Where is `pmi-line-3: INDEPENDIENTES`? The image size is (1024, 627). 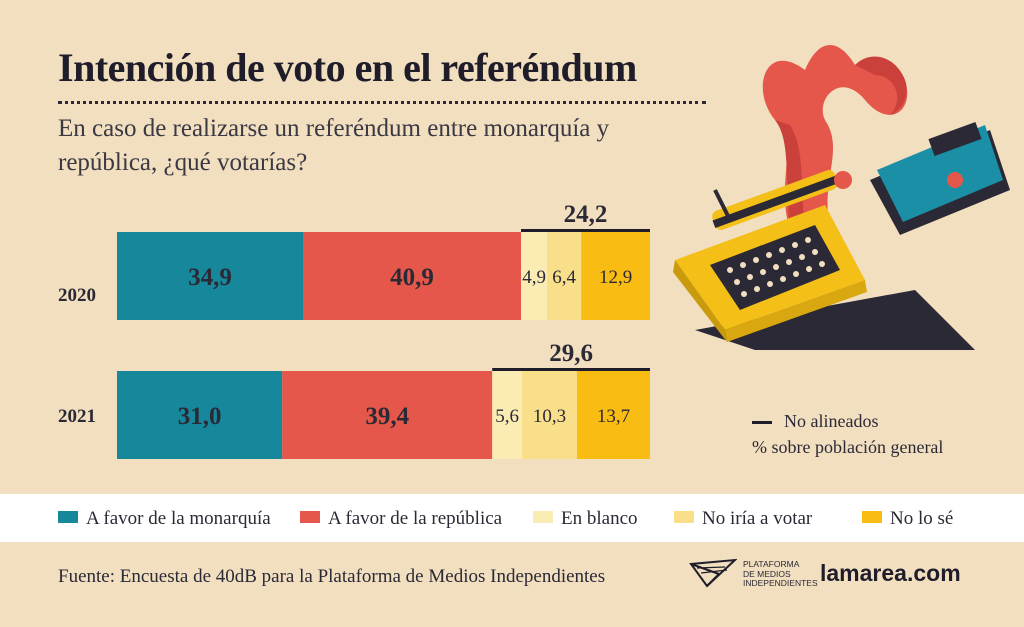 pmi-line-3: INDEPENDIENTES is located at coordinates (780, 583).